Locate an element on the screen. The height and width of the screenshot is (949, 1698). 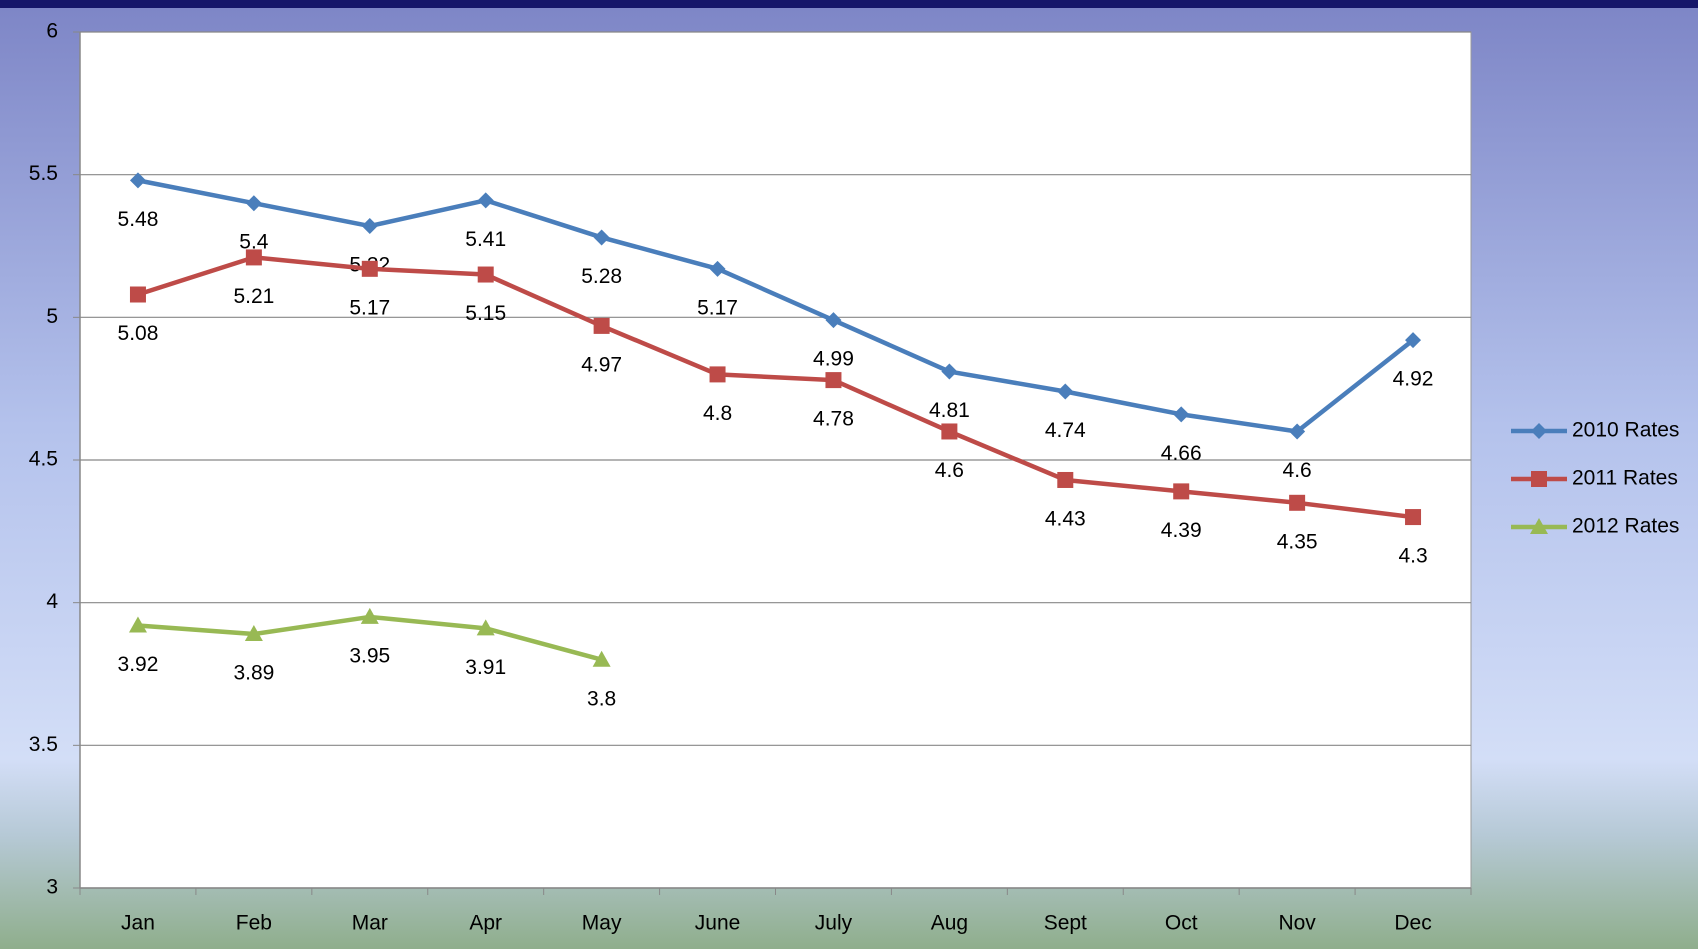
data-label: 5.28 is located at coordinates (601, 276).